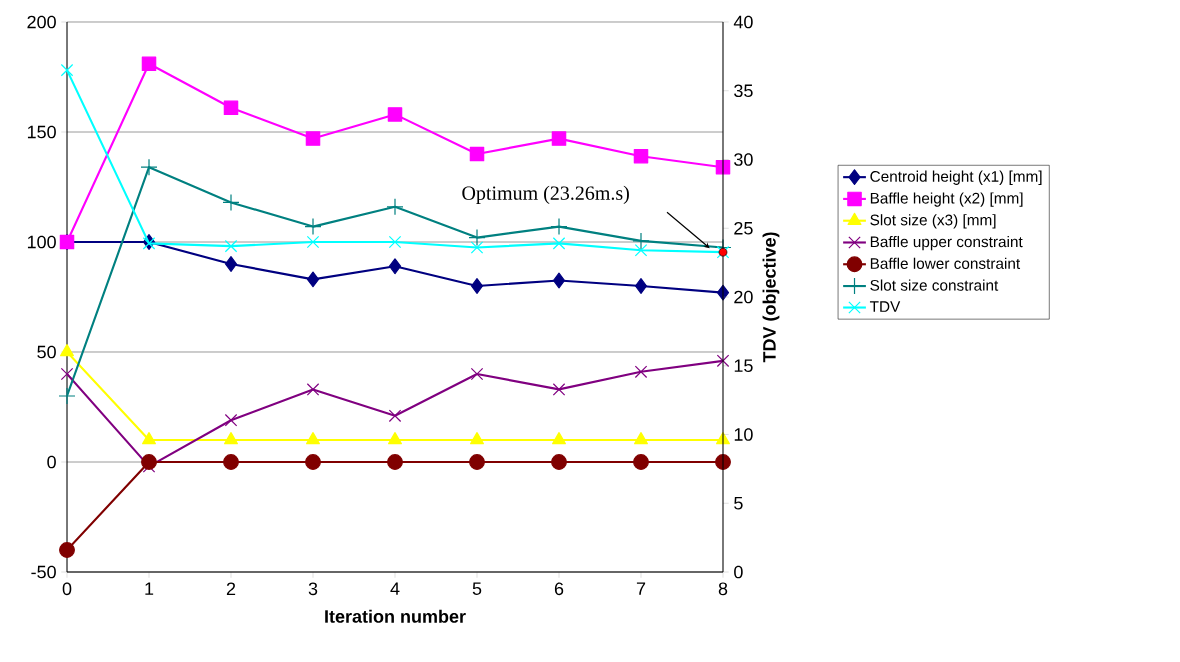 This screenshot has width=1180, height=662. Describe the element at coordinates (771, 297) in the screenshot. I see `y2-axis-title: TDV (objective)` at that location.